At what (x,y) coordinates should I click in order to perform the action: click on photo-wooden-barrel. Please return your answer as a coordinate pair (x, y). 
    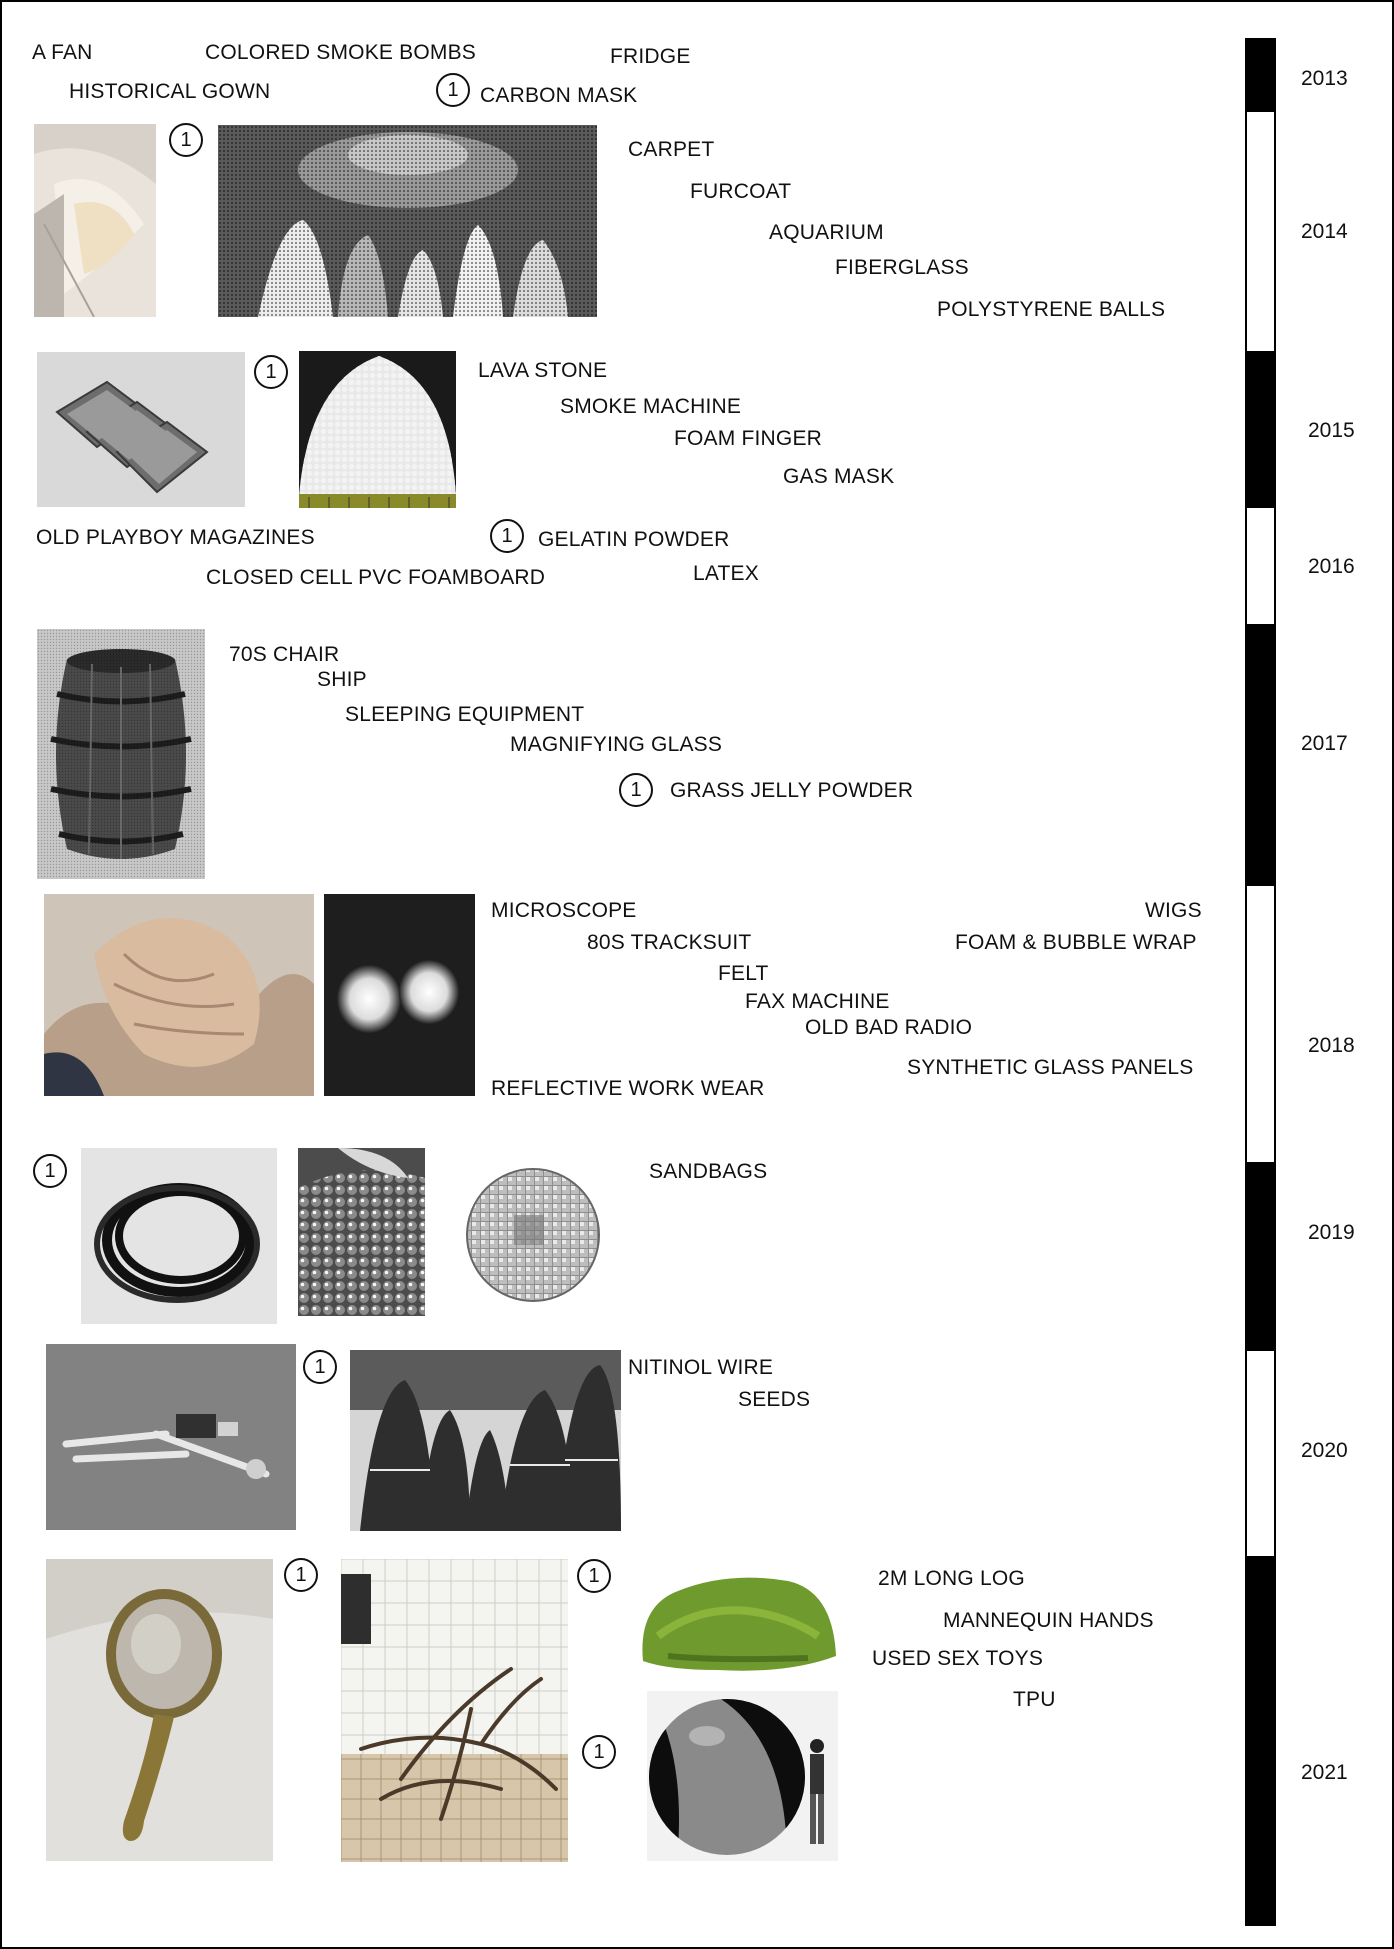
    Looking at the image, I should click on (121, 754).